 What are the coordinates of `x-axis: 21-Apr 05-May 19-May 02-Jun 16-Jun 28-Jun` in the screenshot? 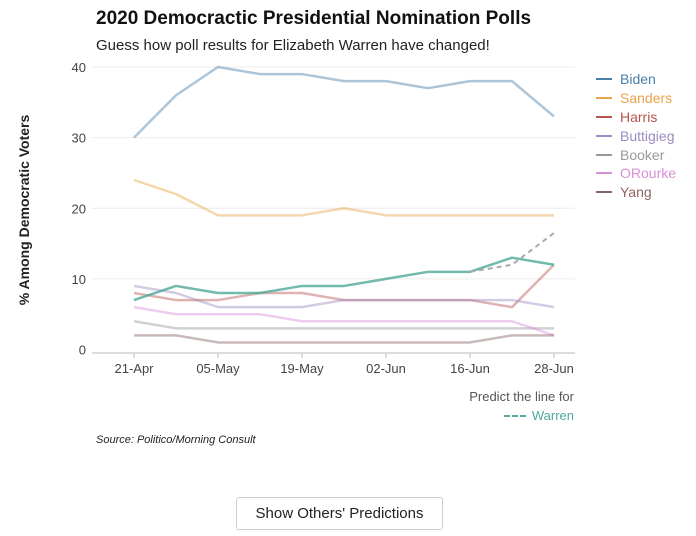 It's located at (333, 364).